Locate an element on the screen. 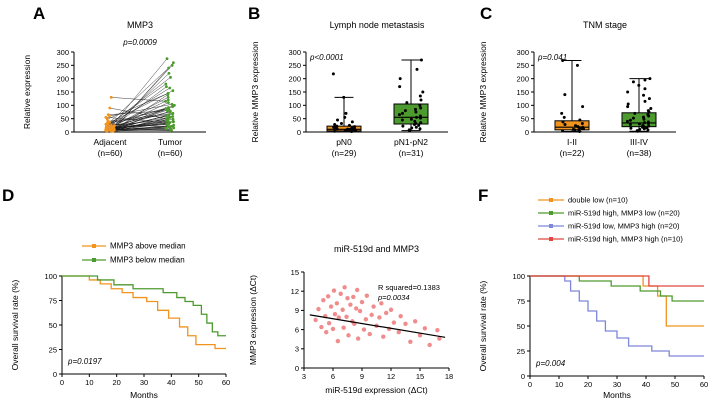 The width and height of the screenshot is (725, 411). y-axis-label: Relative MMP3 expression is located at coordinates (483, 91).